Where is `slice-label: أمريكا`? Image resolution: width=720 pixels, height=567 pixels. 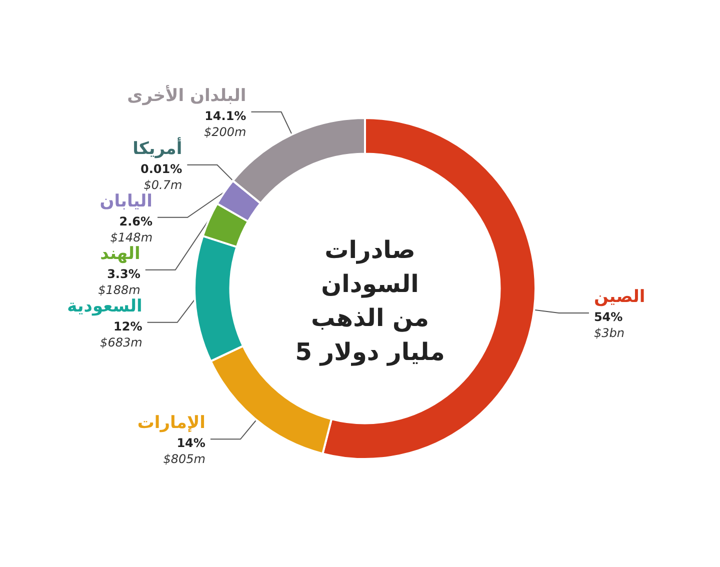
slice-label: أمريكا is located at coordinates (157, 147).